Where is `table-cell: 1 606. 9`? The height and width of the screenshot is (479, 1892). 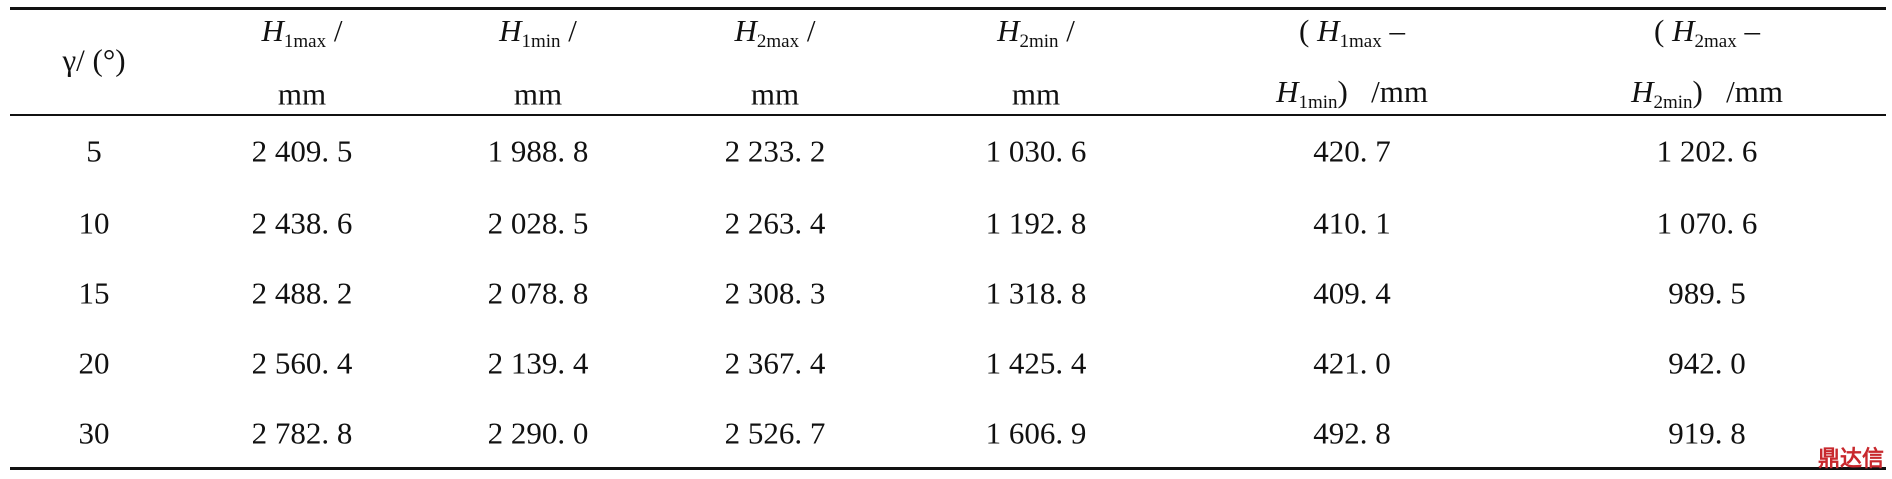
table-cell: 1 606. 9 is located at coordinates (1036, 433).